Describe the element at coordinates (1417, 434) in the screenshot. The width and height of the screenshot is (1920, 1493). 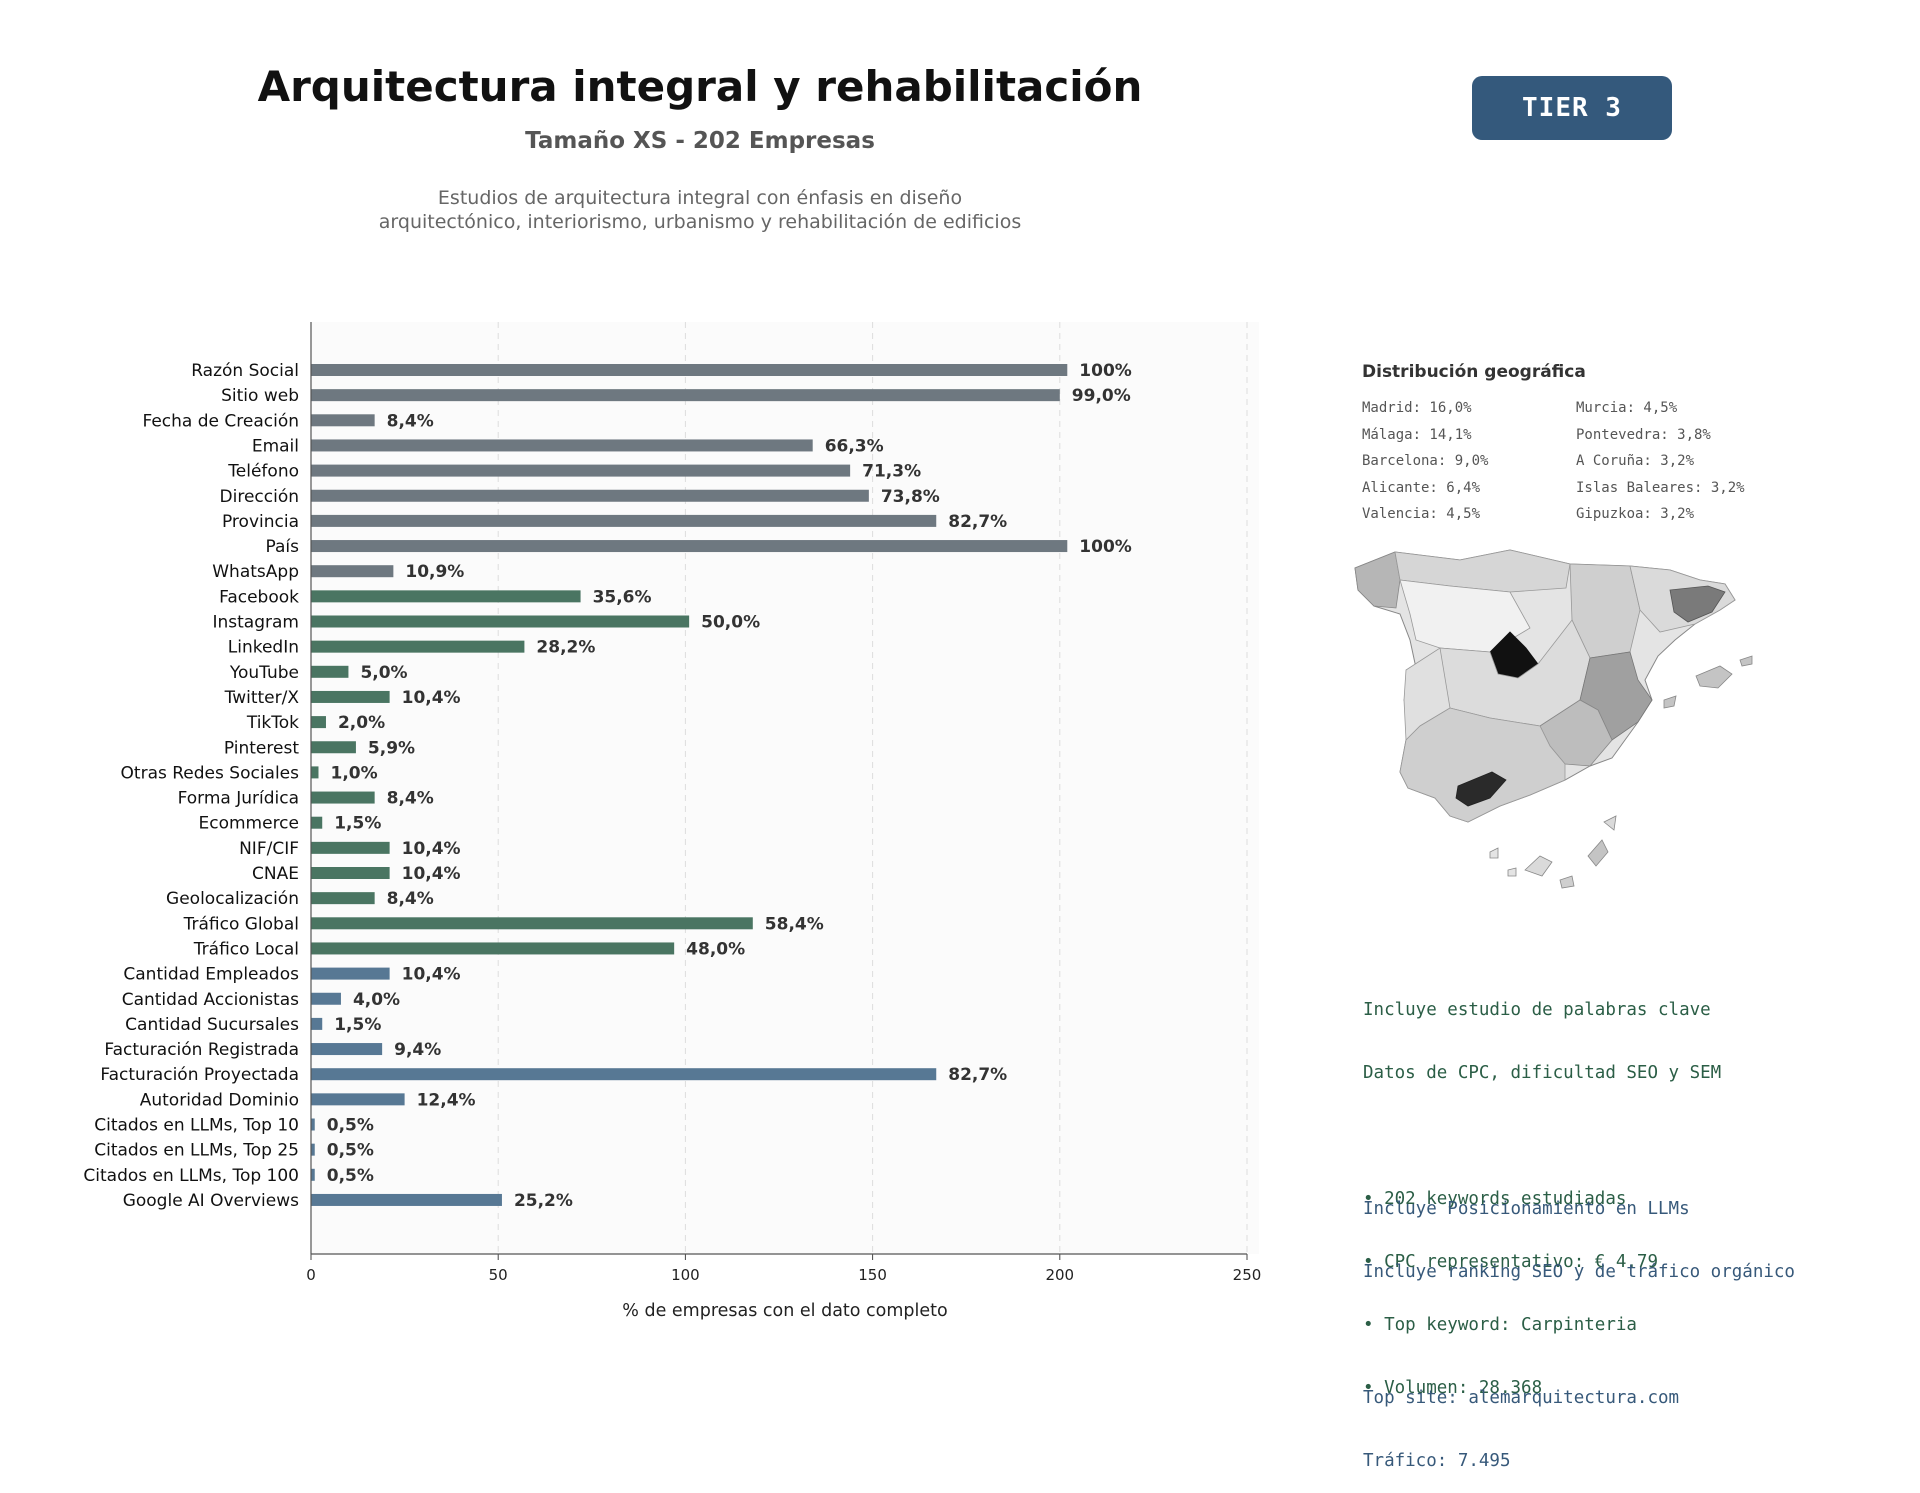
I see `geo-item: Málaga: 14,1%` at that location.